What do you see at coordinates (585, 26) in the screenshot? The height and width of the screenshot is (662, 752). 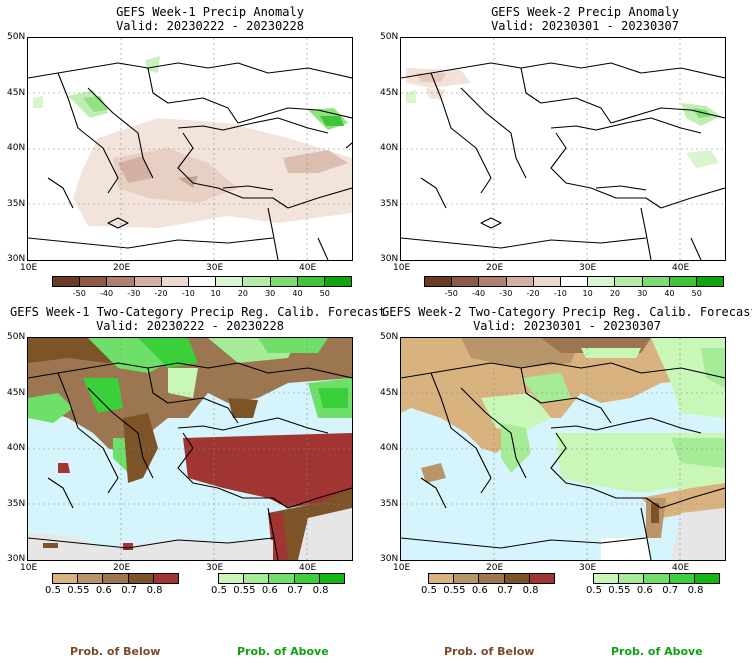 I see `panel2-valid: Valid: 20230301 - 20230307` at bounding box center [585, 26].